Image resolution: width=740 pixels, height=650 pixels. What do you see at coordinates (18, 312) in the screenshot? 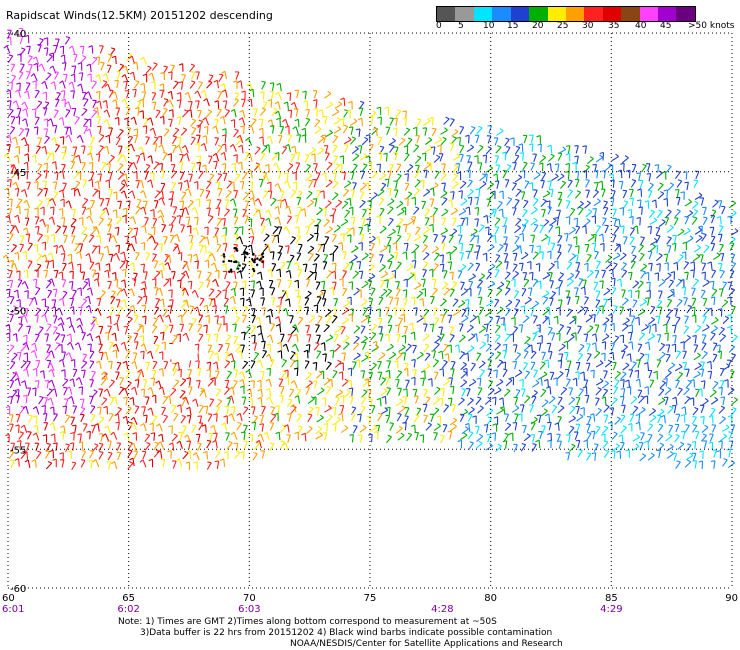
I see `lat-tick-label: -50` at bounding box center [18, 312].